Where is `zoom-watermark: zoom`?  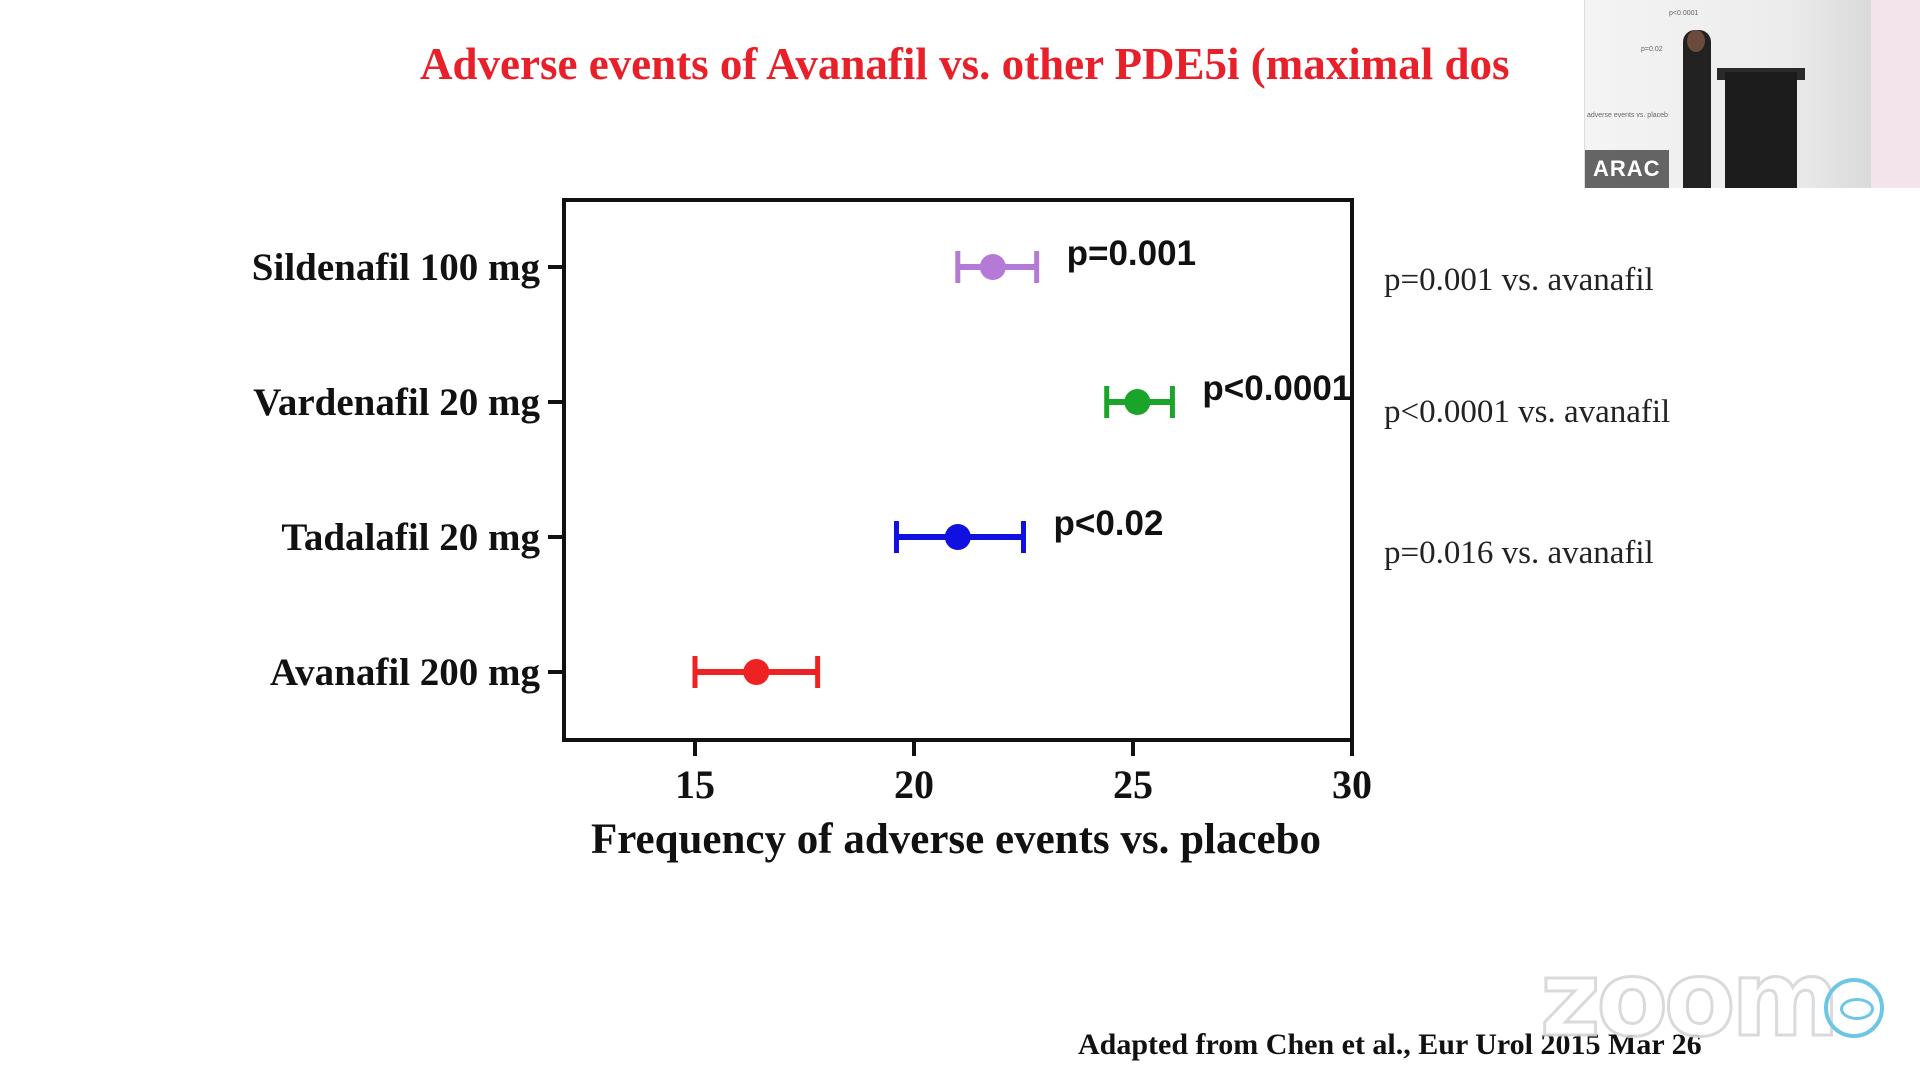 zoom-watermark: zoom is located at coordinates (1690, 999).